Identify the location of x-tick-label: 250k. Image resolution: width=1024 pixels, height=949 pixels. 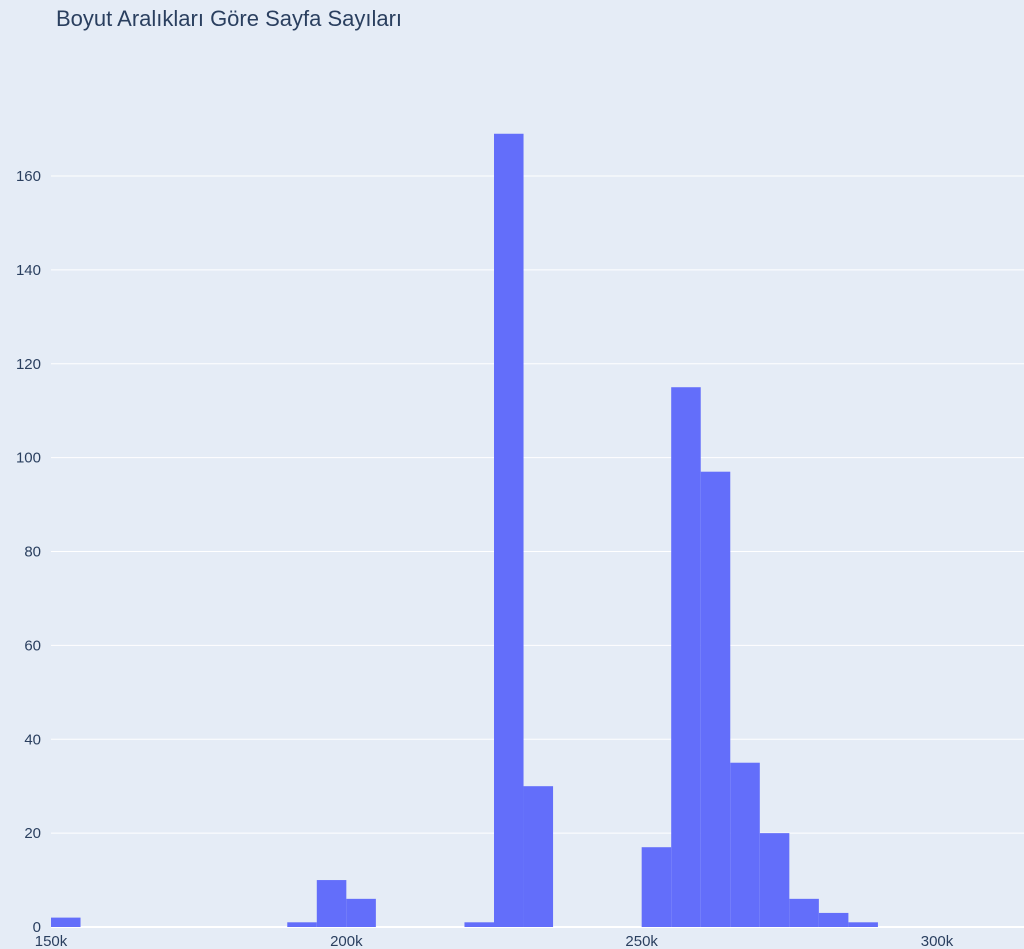
(641, 941).